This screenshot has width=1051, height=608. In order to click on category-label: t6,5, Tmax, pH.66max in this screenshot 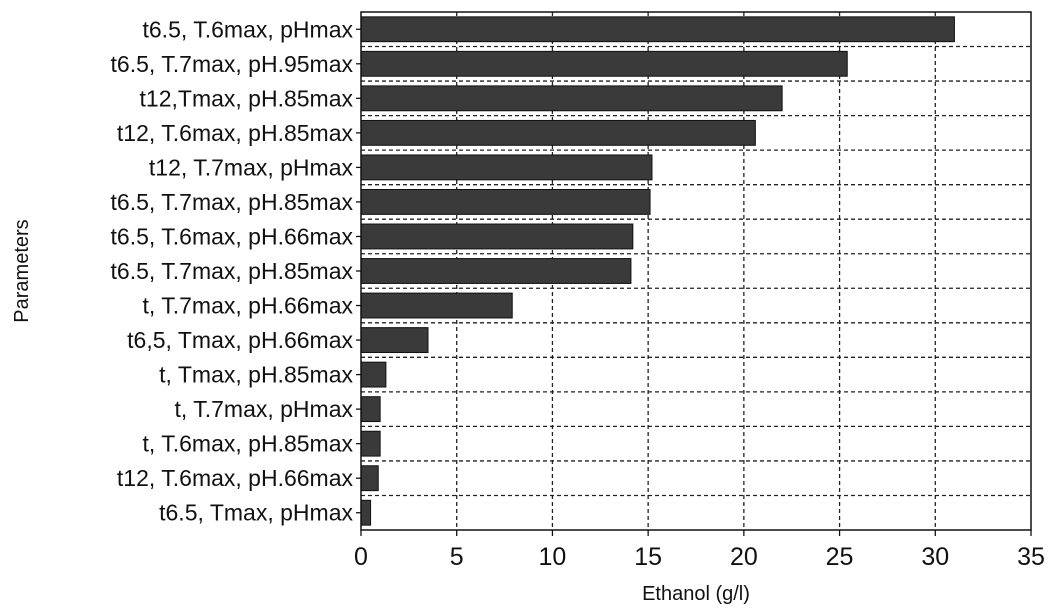, I will do `click(240, 340)`.